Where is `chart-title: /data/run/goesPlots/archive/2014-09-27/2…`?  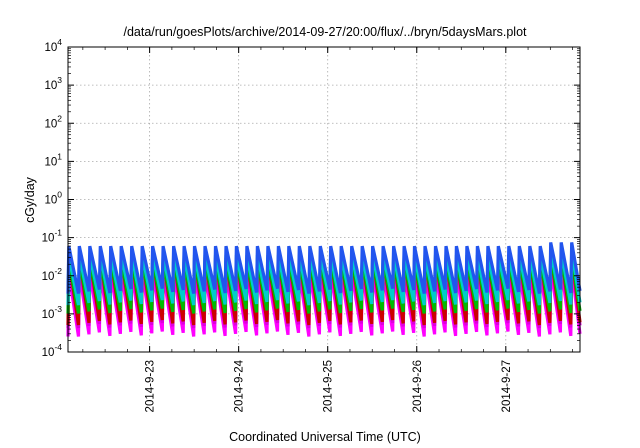 chart-title: /data/run/goesPlots/archive/2014-09-27/2… is located at coordinates (325, 32).